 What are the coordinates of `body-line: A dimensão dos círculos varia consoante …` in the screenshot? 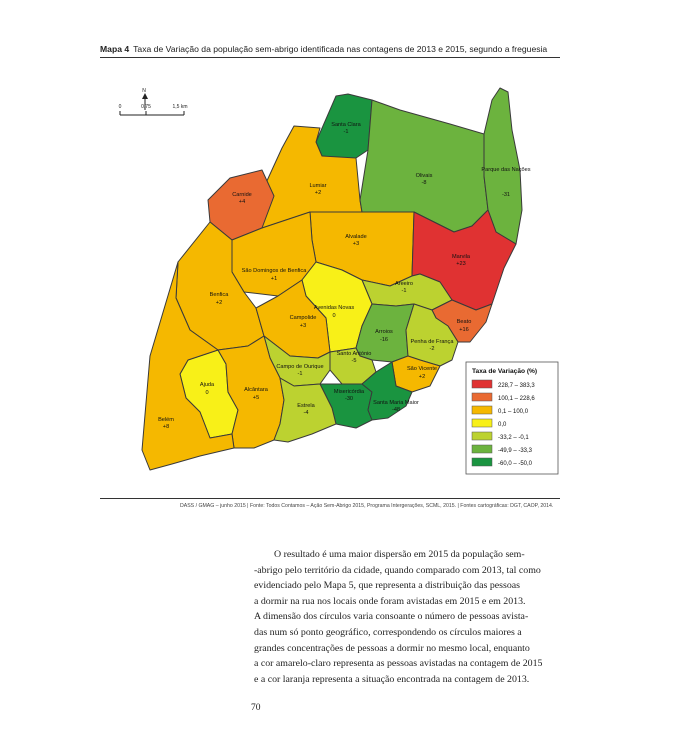 It's located at (391, 617).